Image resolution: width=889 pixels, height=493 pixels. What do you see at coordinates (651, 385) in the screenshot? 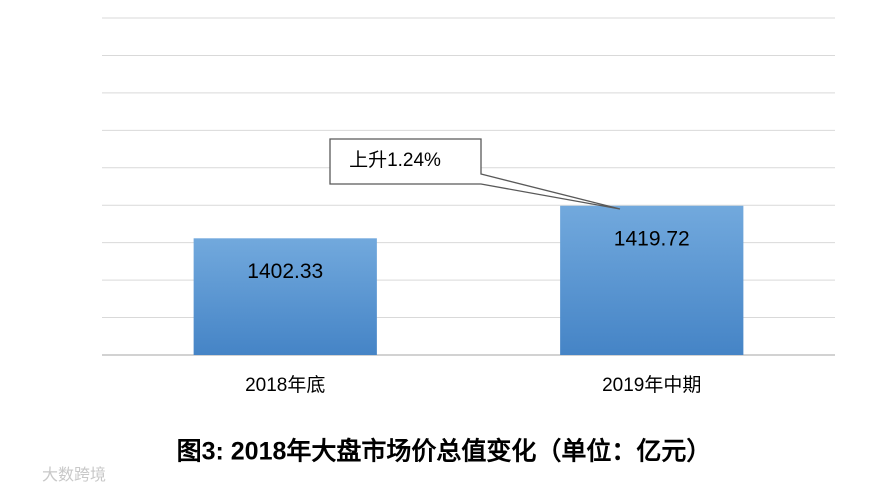
I see `x-tick-label: 2019年中期` at bounding box center [651, 385].